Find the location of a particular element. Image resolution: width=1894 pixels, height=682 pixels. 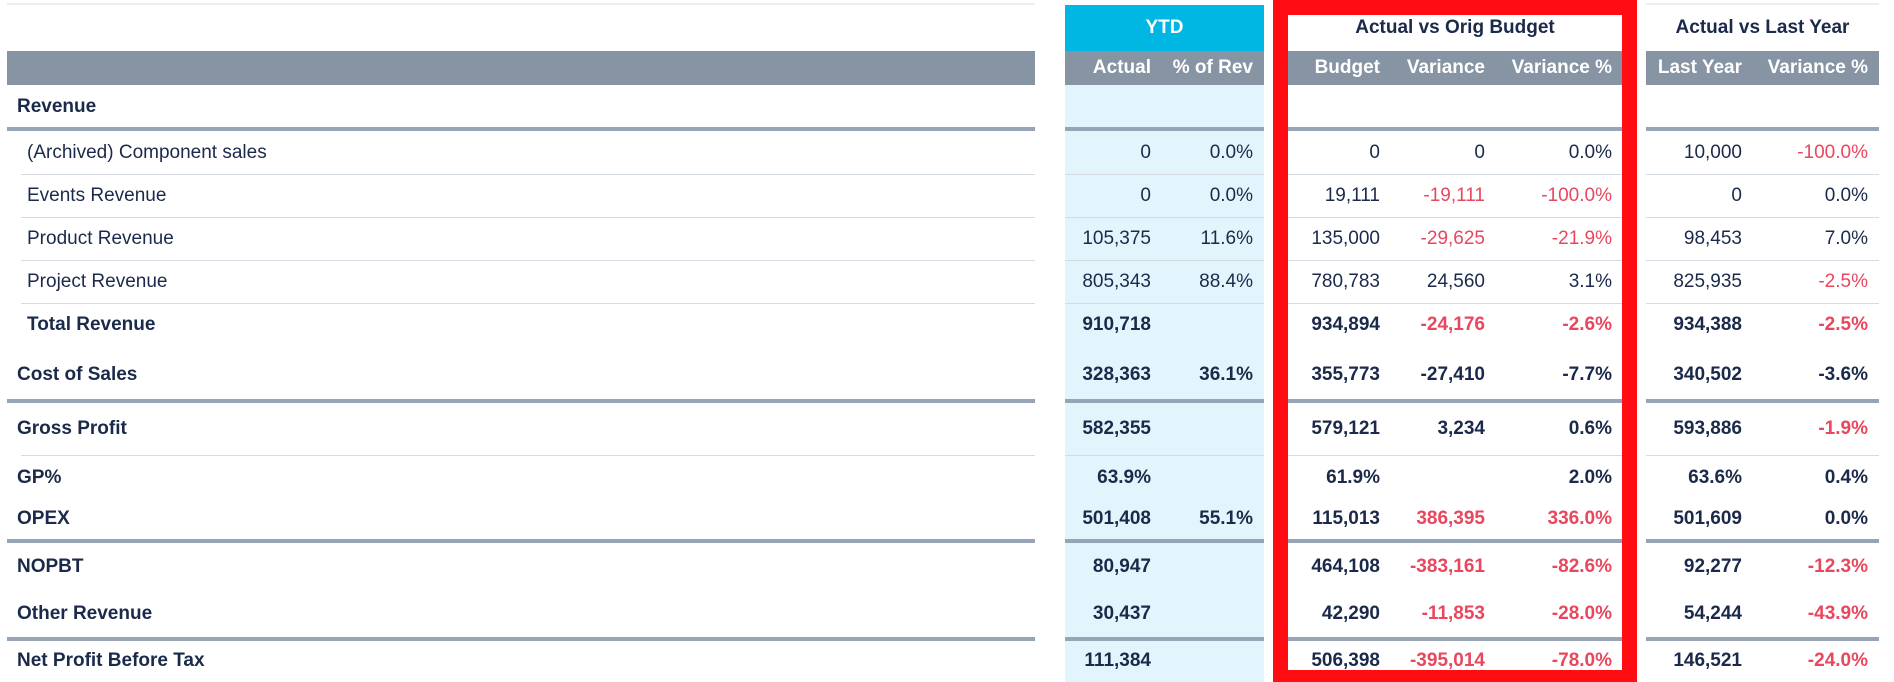

cell-actual: 910,718 is located at coordinates (1116, 324).